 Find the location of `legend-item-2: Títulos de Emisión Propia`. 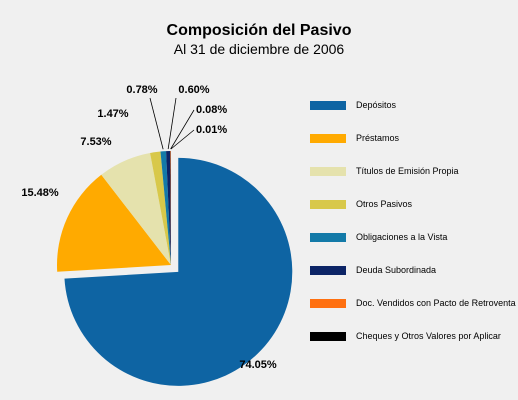

legend-item-2: Títulos de Emisión Propia is located at coordinates (384, 171).